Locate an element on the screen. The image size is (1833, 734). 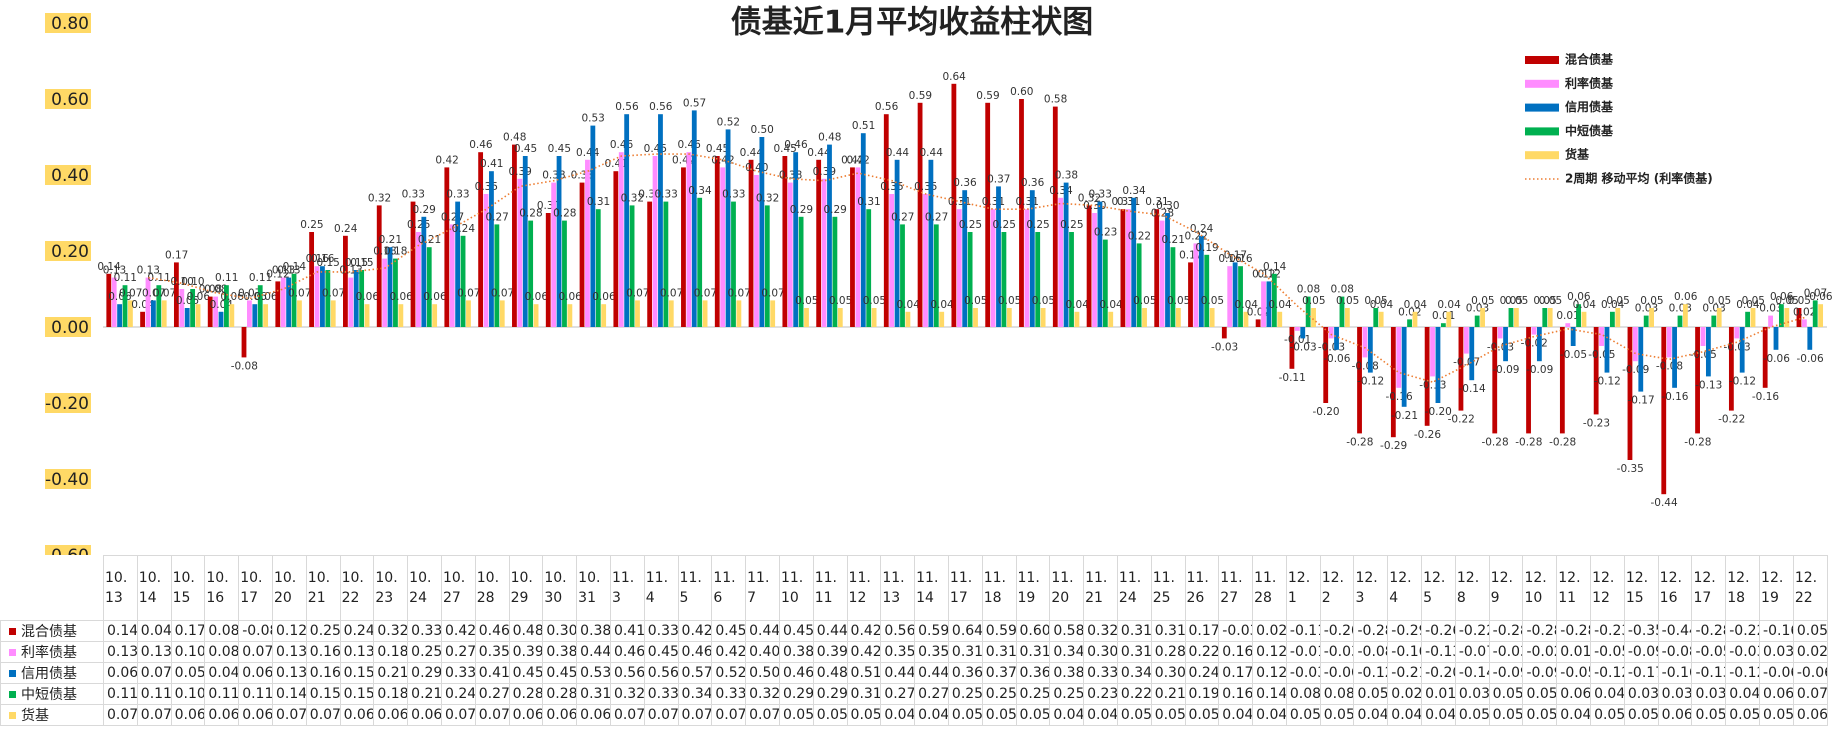
table-value: 0.44 is located at coordinates (830, 631).